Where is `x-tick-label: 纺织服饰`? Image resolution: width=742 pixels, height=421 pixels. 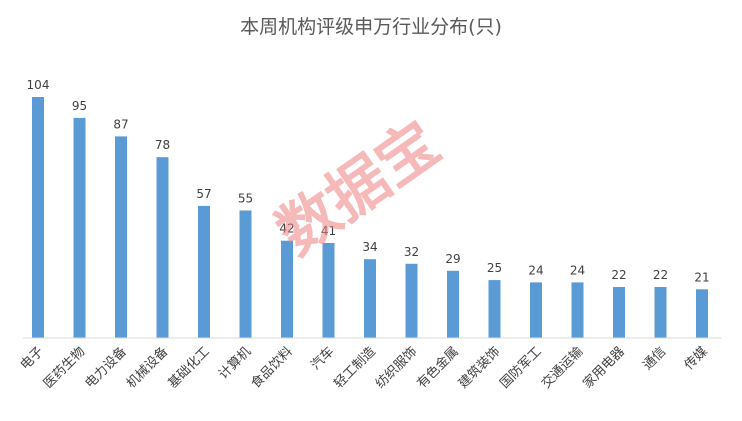
x-tick-label: 纺织服饰 is located at coordinates (396, 367).